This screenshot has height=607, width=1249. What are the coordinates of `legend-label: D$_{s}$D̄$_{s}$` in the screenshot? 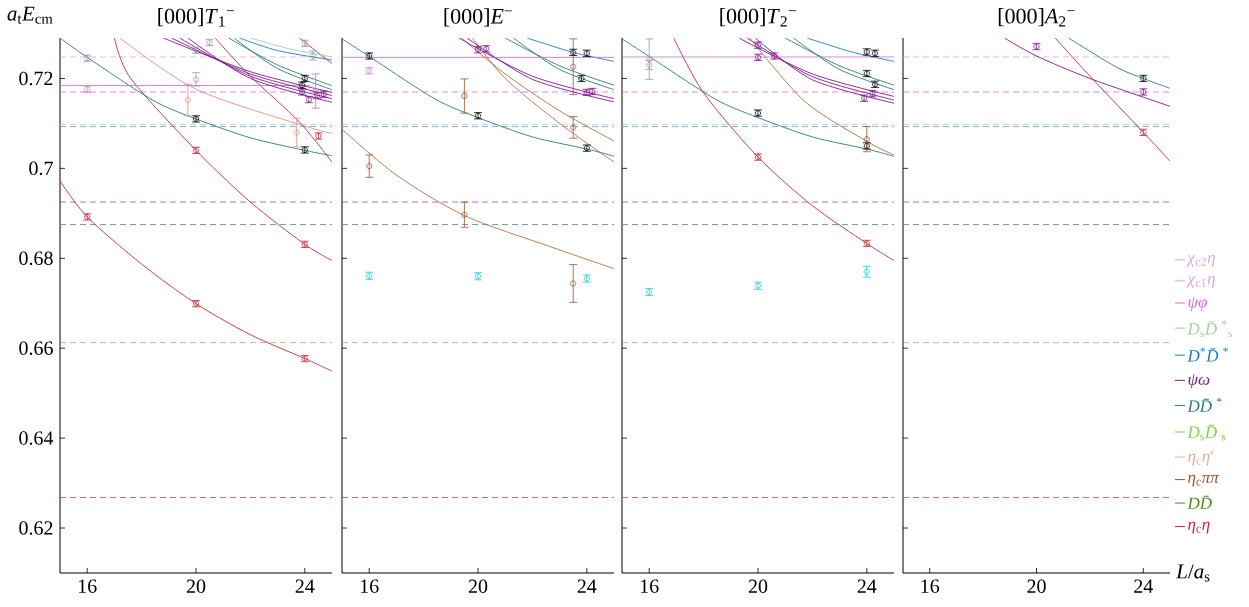 It's located at (1206, 432).